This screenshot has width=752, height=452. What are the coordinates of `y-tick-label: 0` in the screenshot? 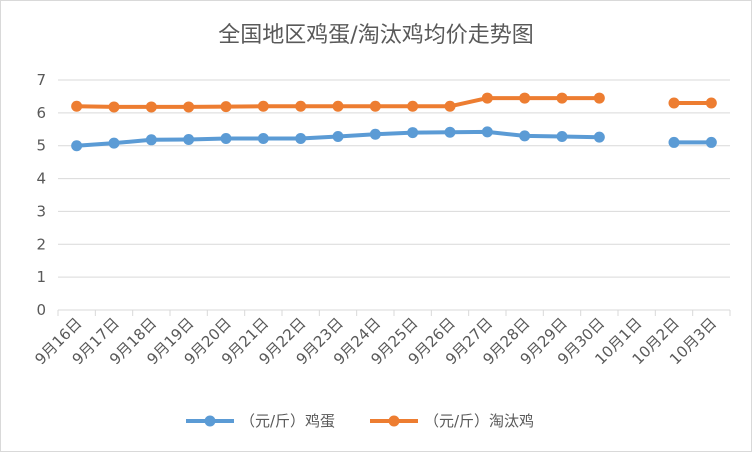 It's located at (41, 310).